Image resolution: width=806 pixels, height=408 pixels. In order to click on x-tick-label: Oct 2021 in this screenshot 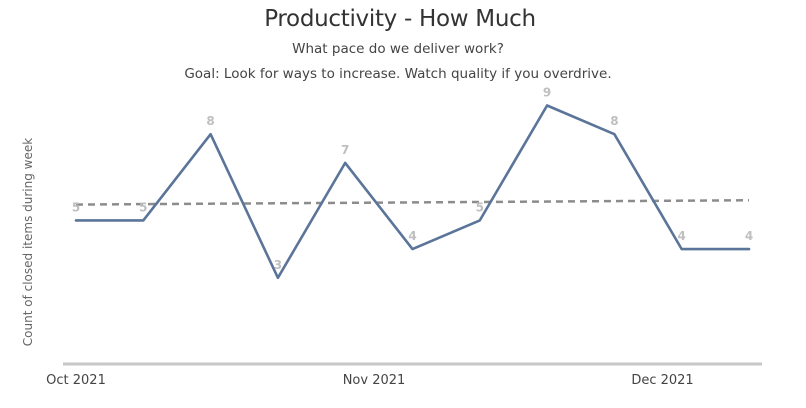, I will do `click(76, 380)`.